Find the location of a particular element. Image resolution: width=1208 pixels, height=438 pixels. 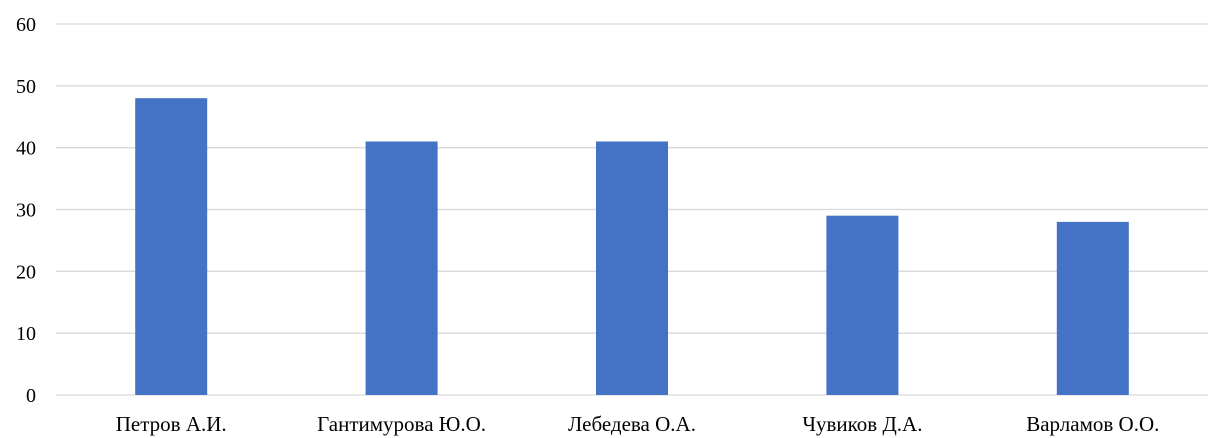

y-tick-label: 30 is located at coordinates (26, 211).